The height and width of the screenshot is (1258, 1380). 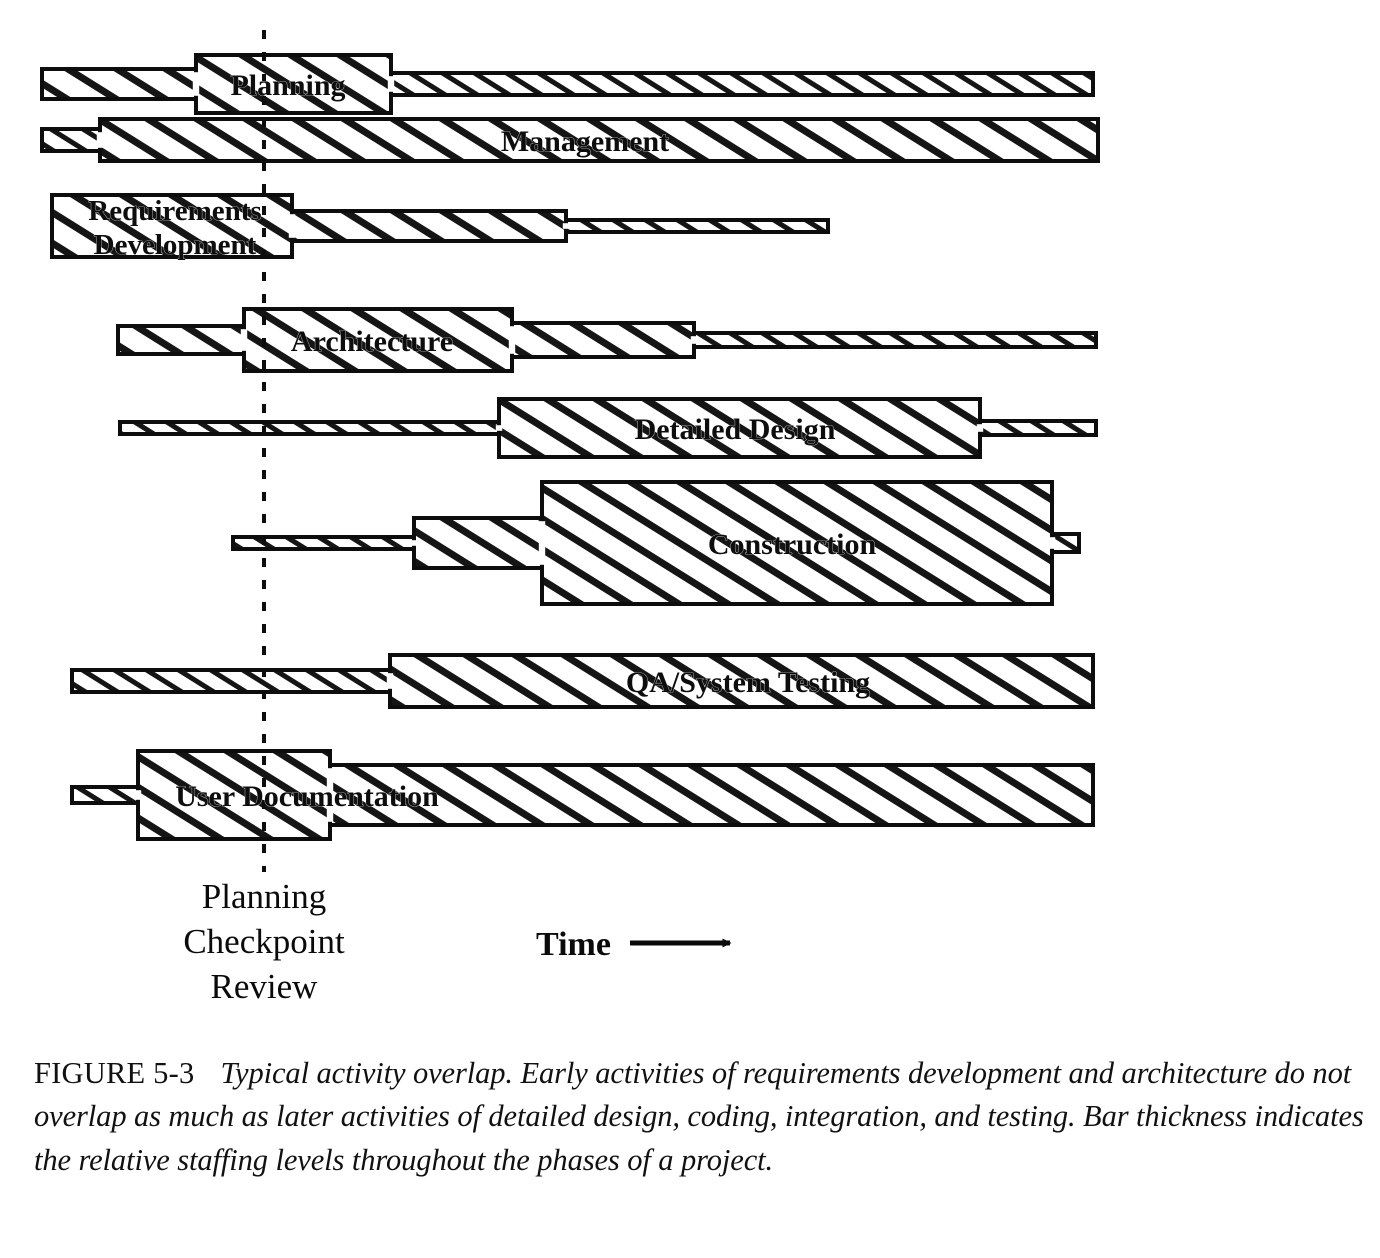 What do you see at coordinates (265, 986) in the screenshot?
I see `checkpoint-caption-line-3: Review` at bounding box center [265, 986].